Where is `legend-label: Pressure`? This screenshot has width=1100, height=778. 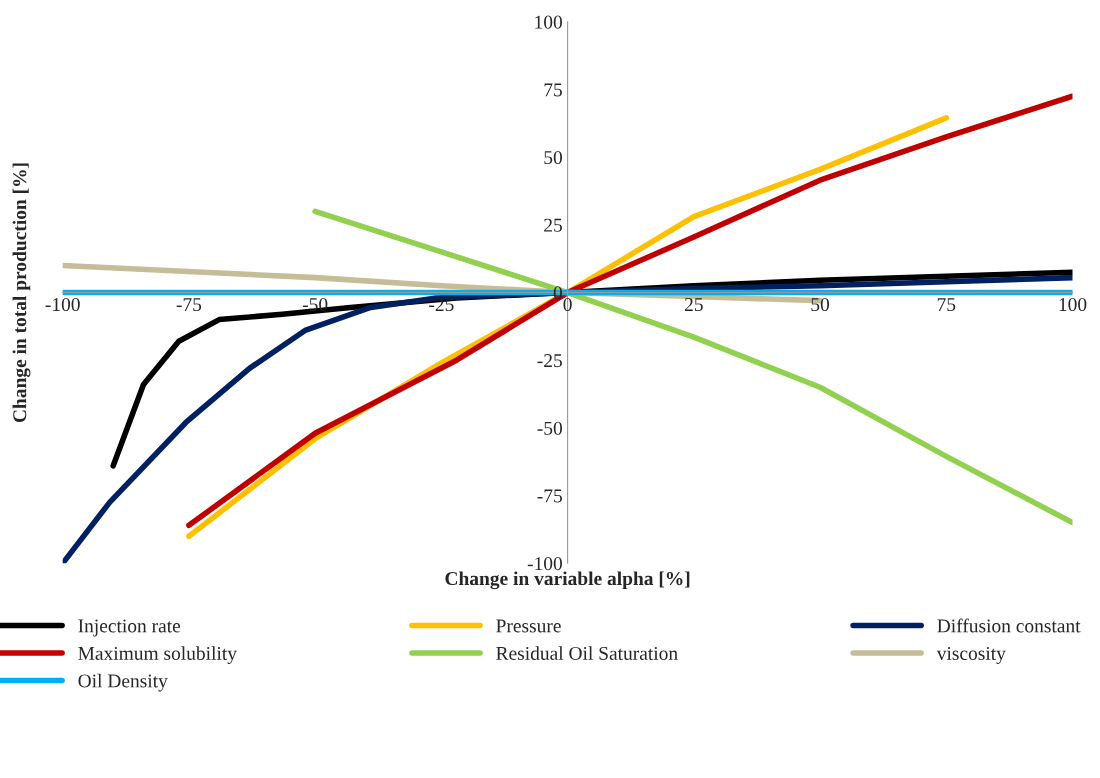 legend-label: Pressure is located at coordinates (528, 626).